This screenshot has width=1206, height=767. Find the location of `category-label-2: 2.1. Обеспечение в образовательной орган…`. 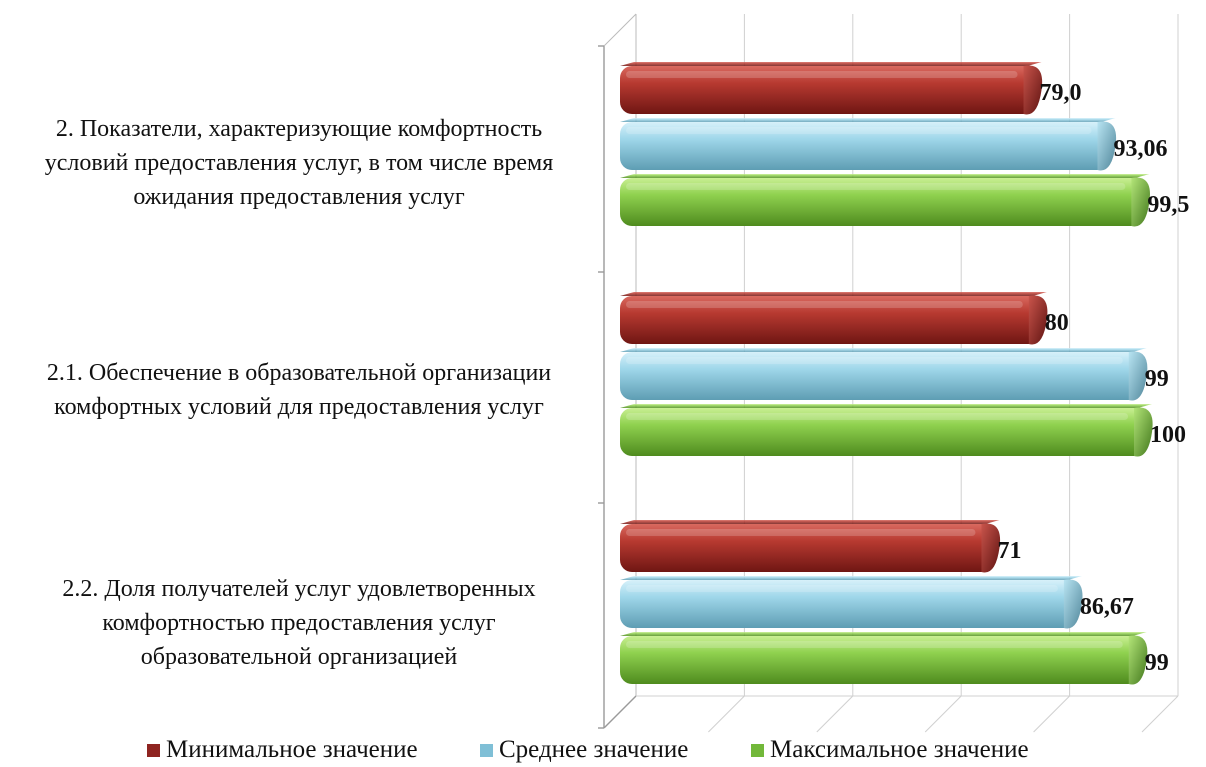

category-label-2: 2.1. Обеспечение в образовательной орган… is located at coordinates (299, 390).